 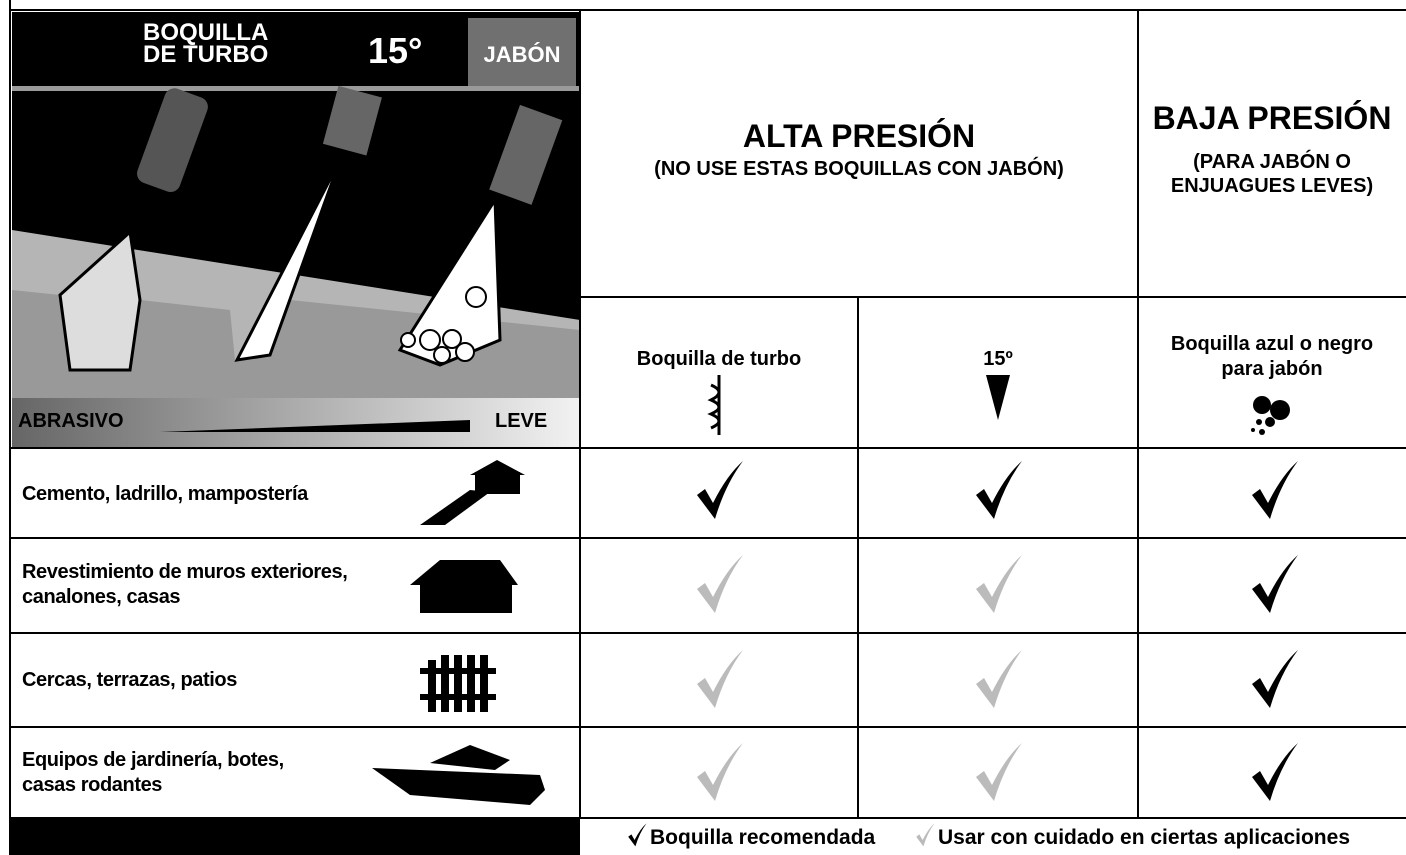 I want to click on text: 15º, so click(x=998, y=359).